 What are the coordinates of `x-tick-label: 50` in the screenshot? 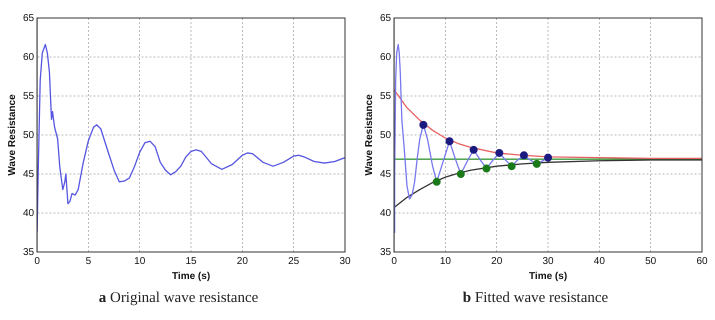 It's located at (651, 261).